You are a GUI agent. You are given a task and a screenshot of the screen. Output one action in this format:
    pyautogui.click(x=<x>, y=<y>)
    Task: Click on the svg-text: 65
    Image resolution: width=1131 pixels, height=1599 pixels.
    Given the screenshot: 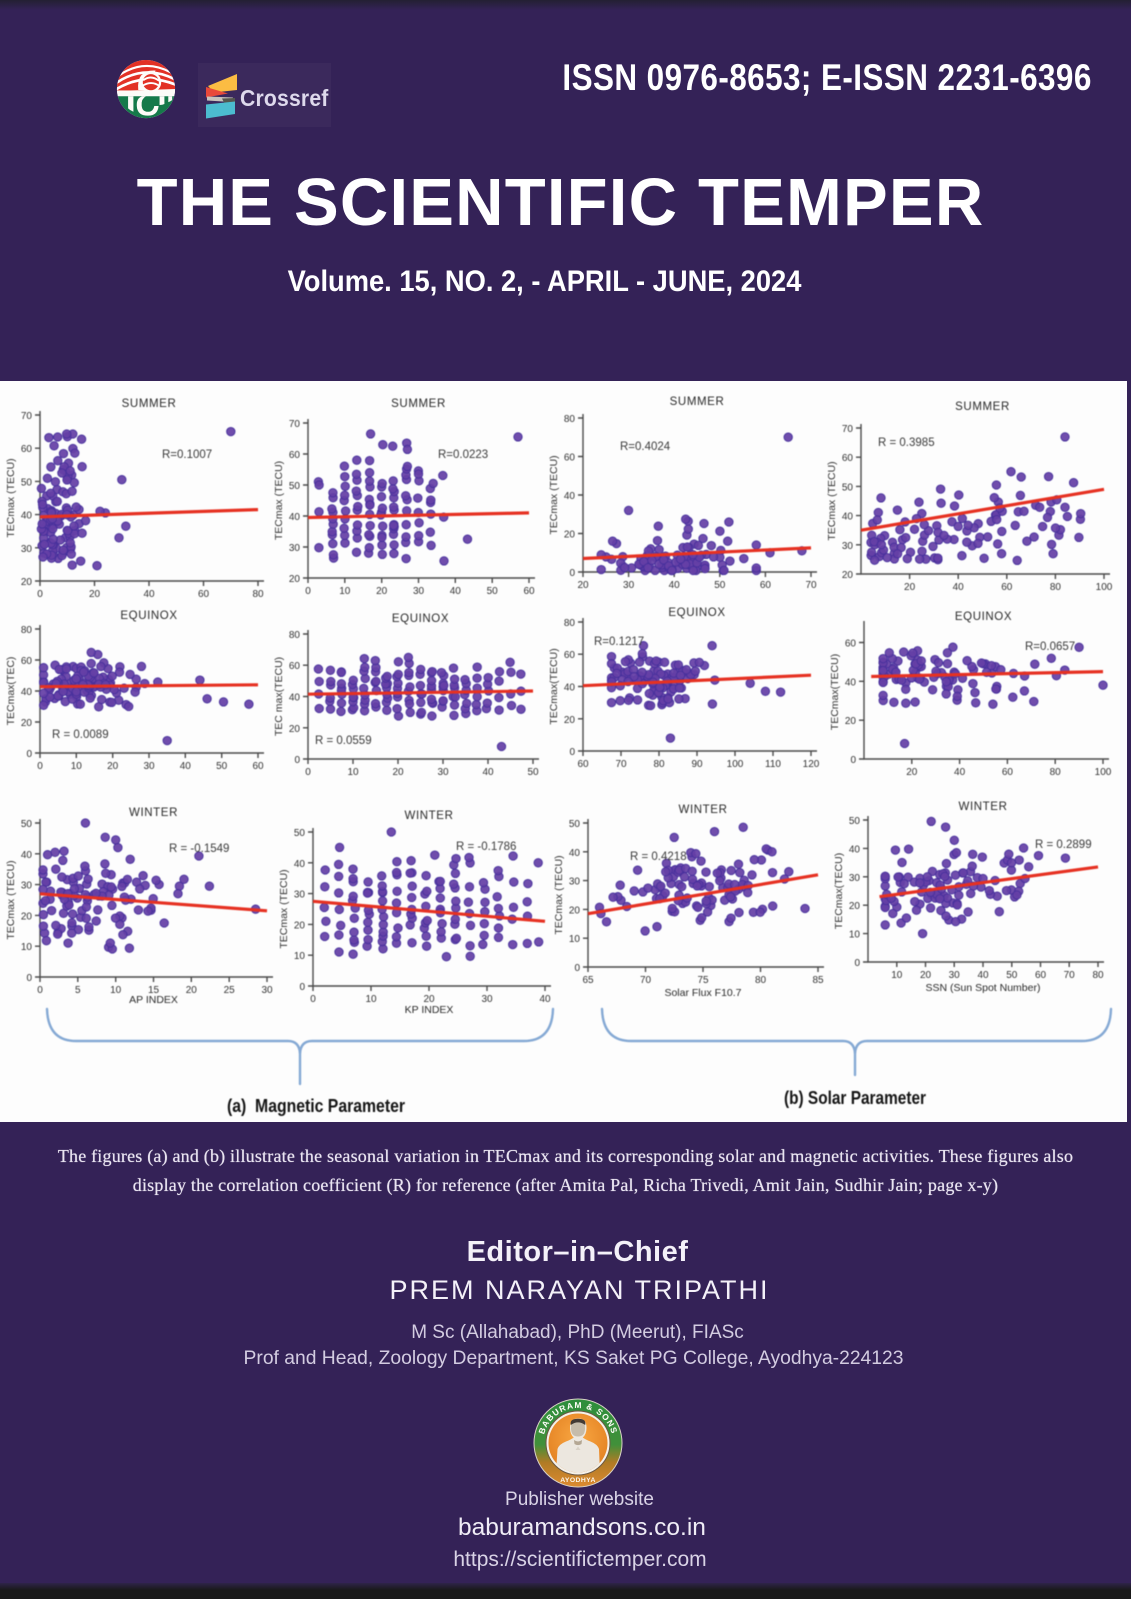 What is the action you would take?
    pyautogui.click(x=588, y=980)
    